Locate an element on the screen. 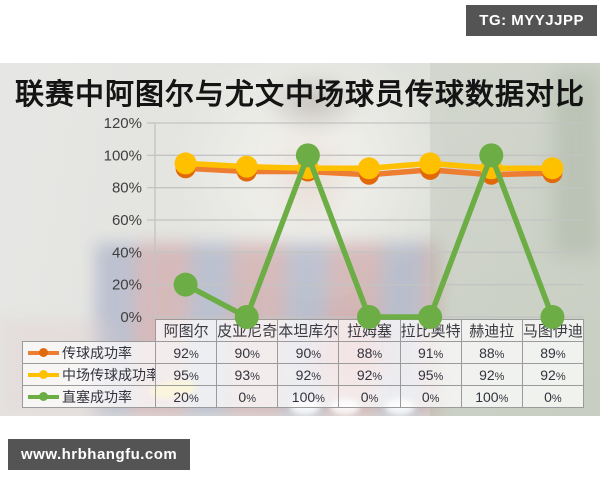 The height and width of the screenshot is (480, 600). website-watermark-badge: www.hrbhangfu.com is located at coordinates (99, 454).